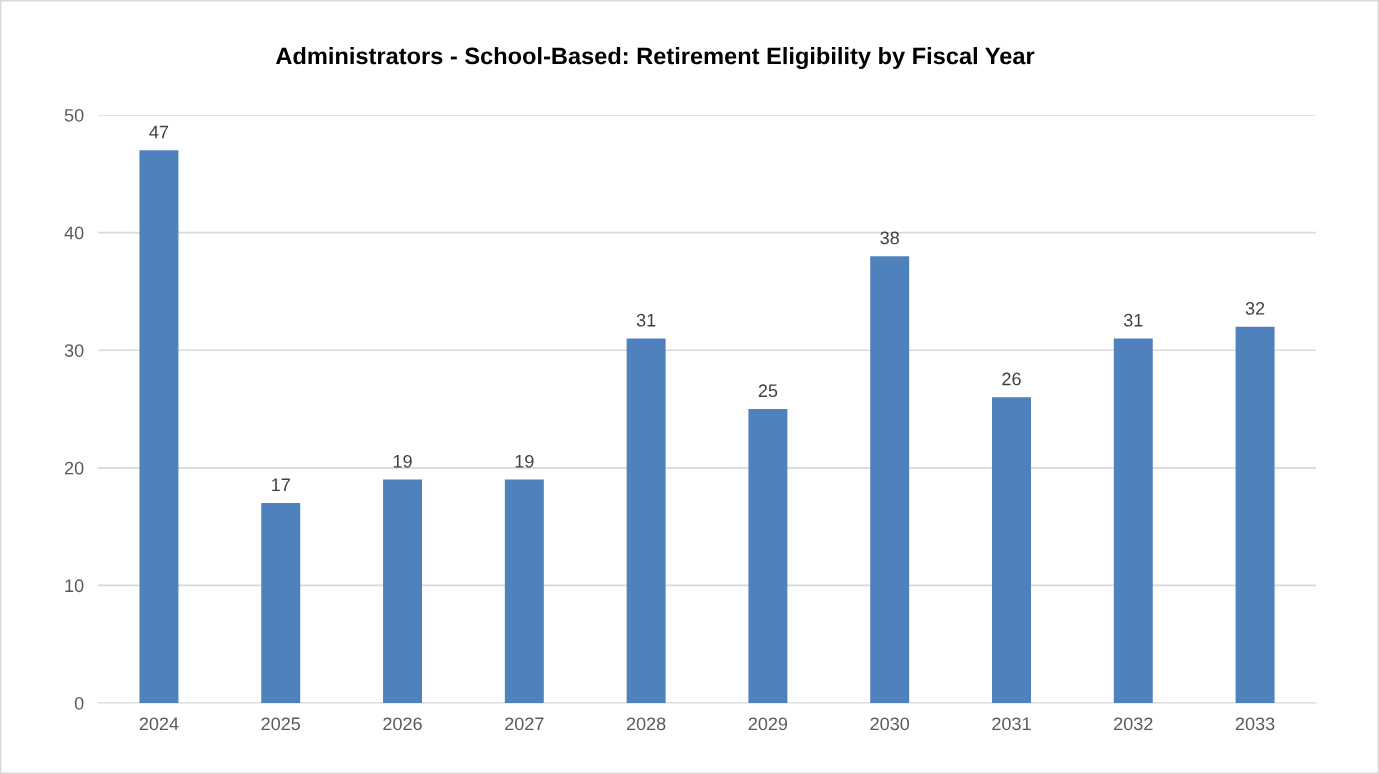 Image resolution: width=1379 pixels, height=774 pixels. What do you see at coordinates (281, 485) in the screenshot?
I see `data-label: 17` at bounding box center [281, 485].